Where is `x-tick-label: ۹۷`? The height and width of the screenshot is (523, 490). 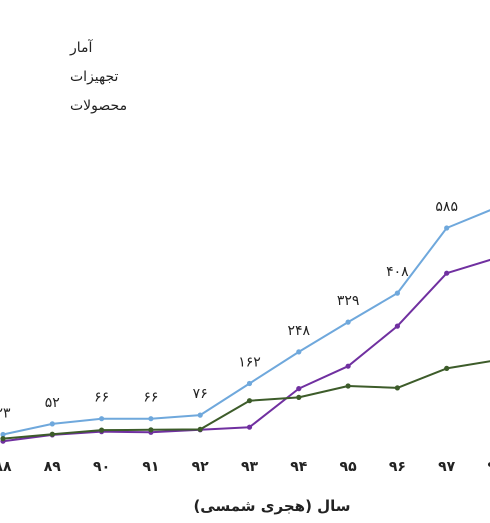 x-tick-label: ۹۷ is located at coordinates (447, 467).